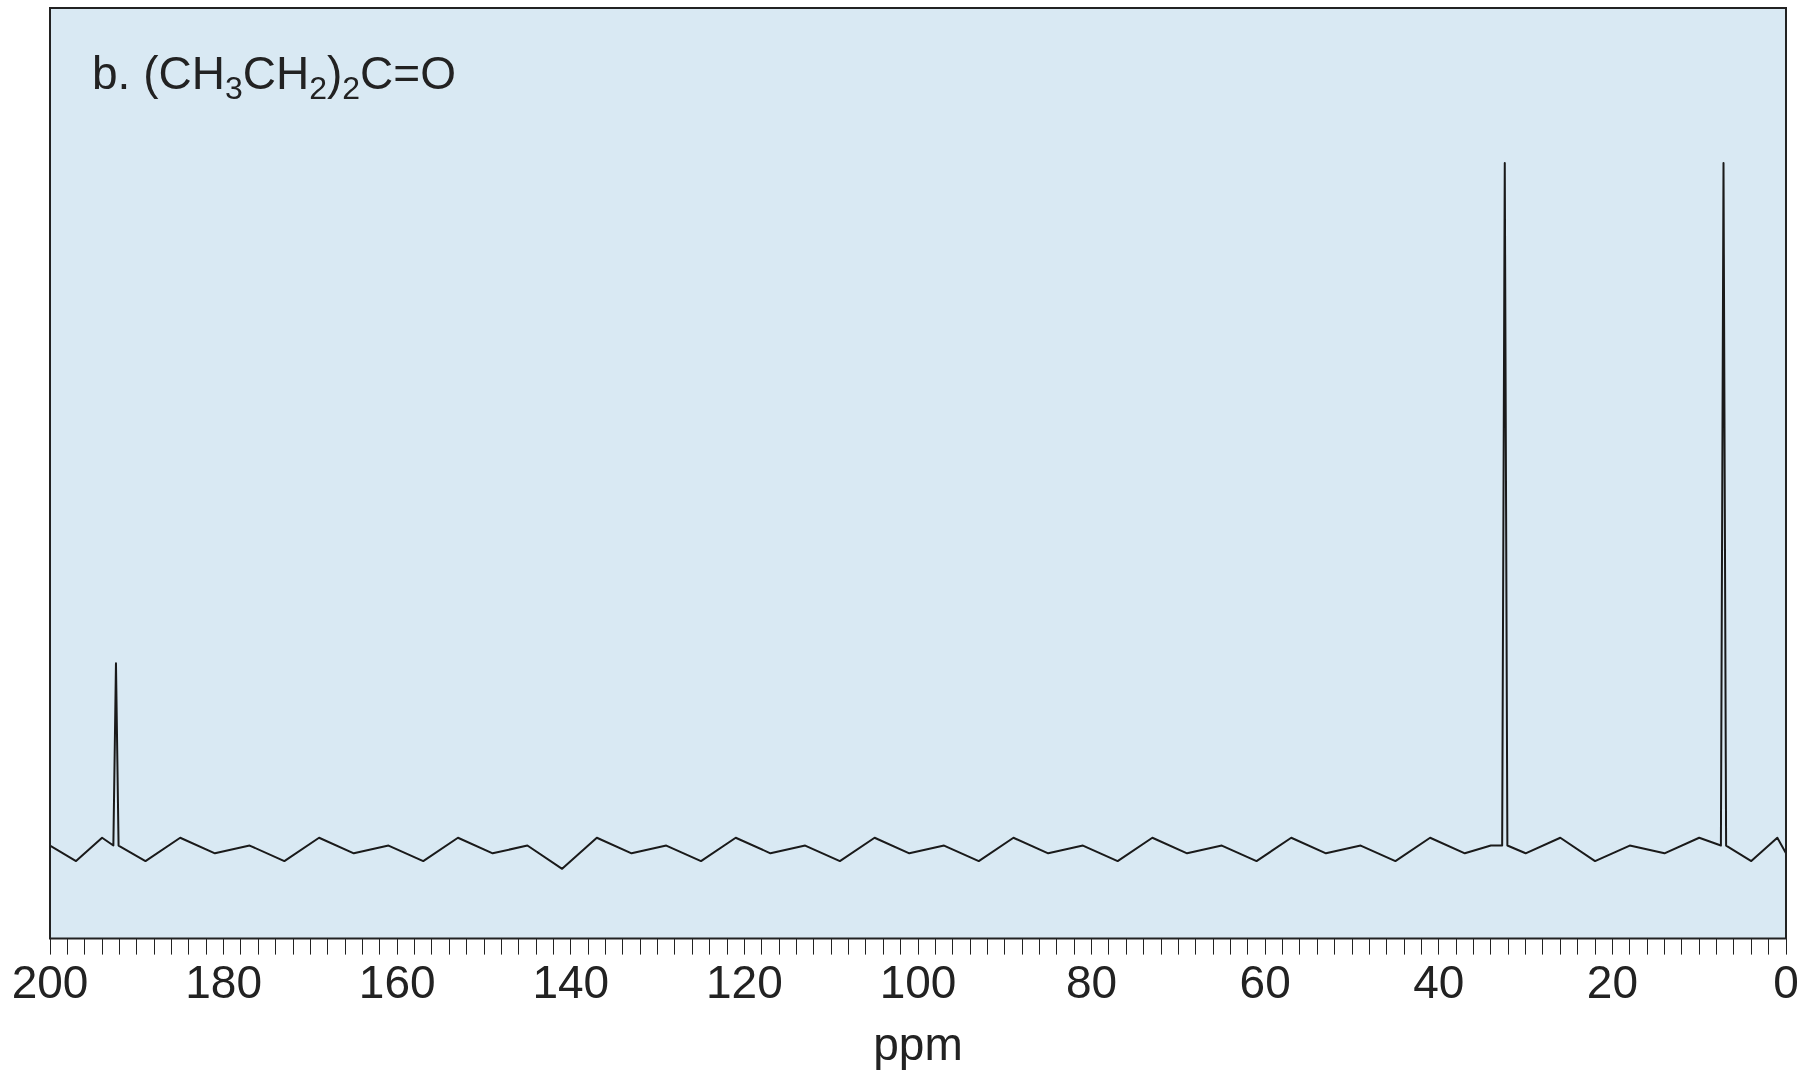  Describe the element at coordinates (223, 981) in the screenshot. I see `x-tick-label: 180` at that location.